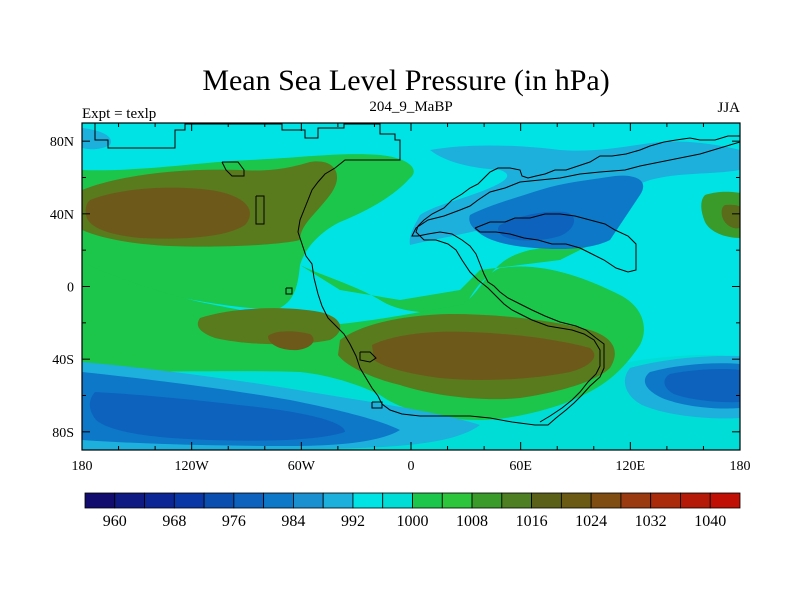 Image resolution: width=800 pixels, height=600 pixels. What do you see at coordinates (651, 521) in the screenshot?
I see `colorbar-label: 1032` at bounding box center [651, 521].